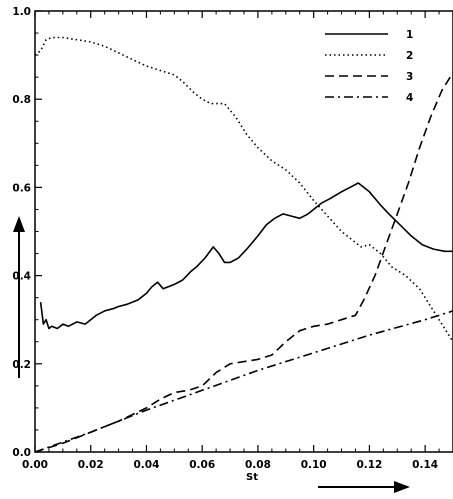 The height and width of the screenshot is (499, 453). What do you see at coordinates (409, 77) in the screenshot?
I see `legend-label-3: 3` at bounding box center [409, 77].